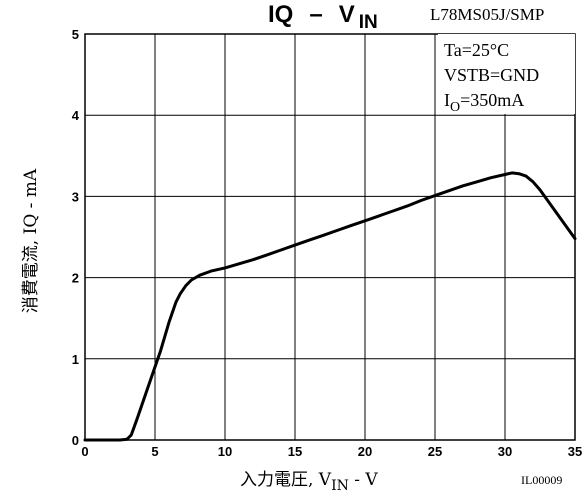 Image resolution: width=586 pixels, height=497 pixels. I want to click on y-tick-label-5: 5, so click(75, 34).